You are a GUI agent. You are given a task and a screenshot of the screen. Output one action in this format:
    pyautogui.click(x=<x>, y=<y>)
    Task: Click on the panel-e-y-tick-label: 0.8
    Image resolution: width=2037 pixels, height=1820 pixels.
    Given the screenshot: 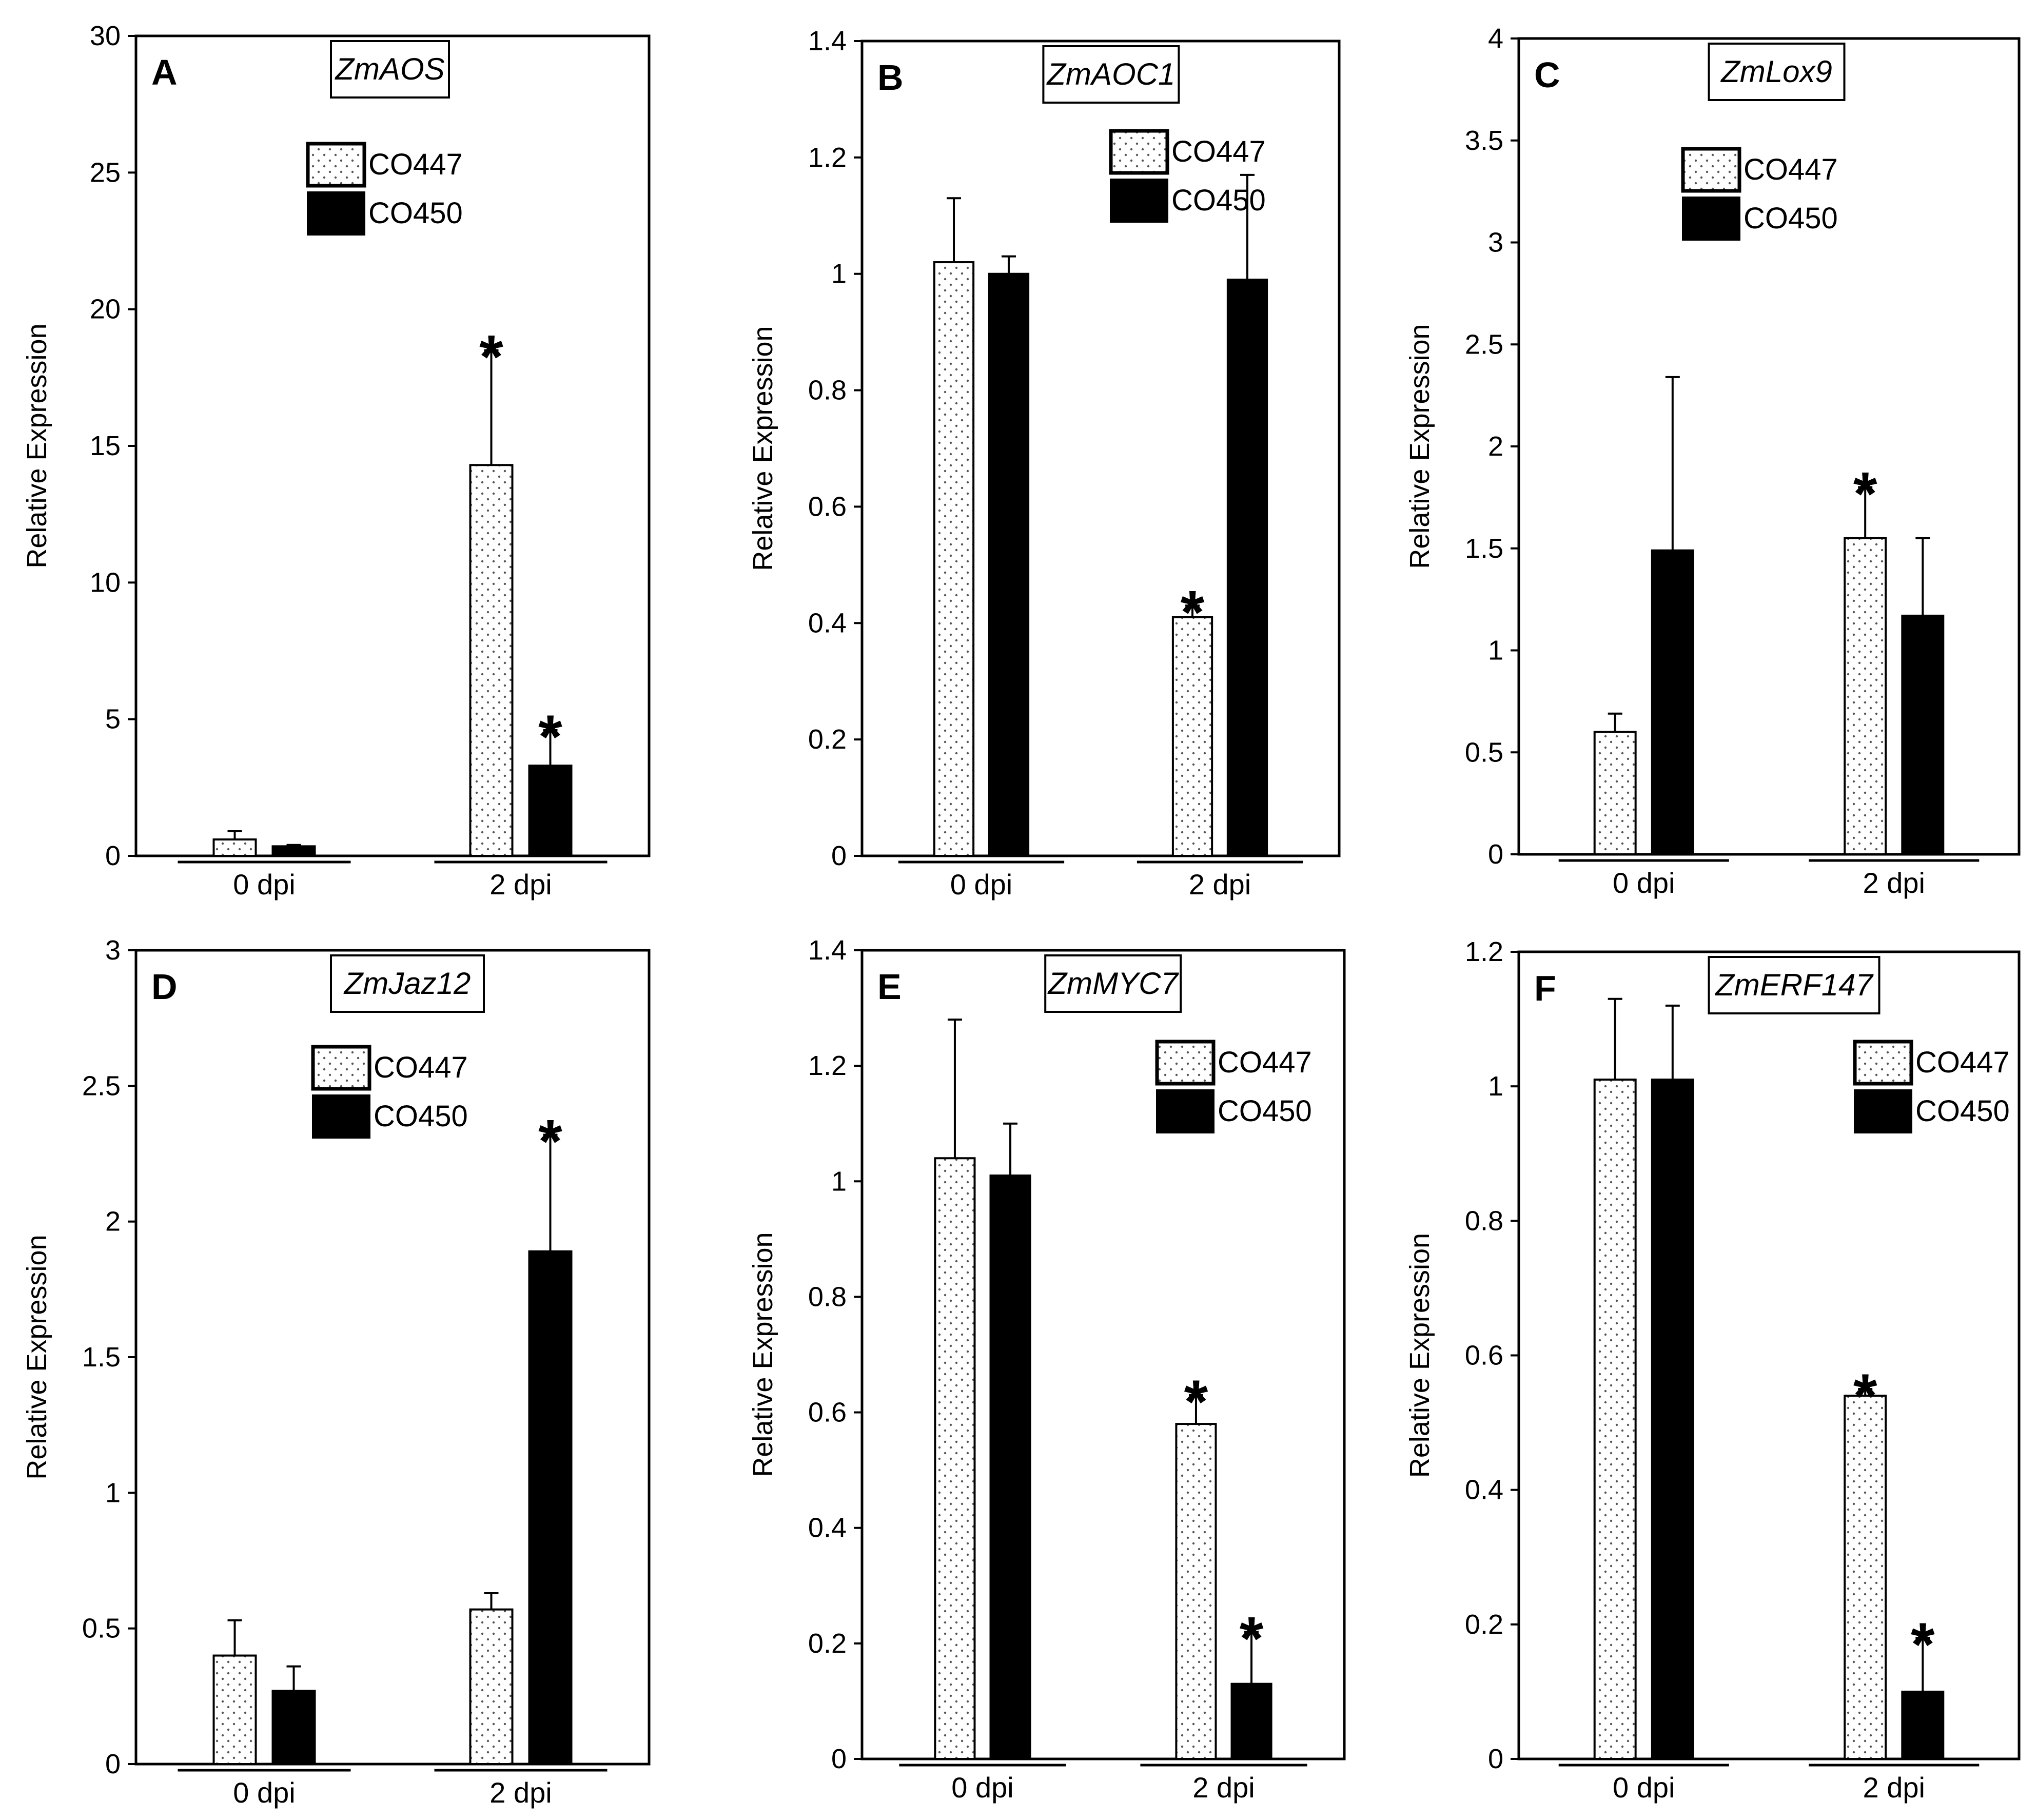 What is the action you would take?
    pyautogui.click(x=827, y=1296)
    